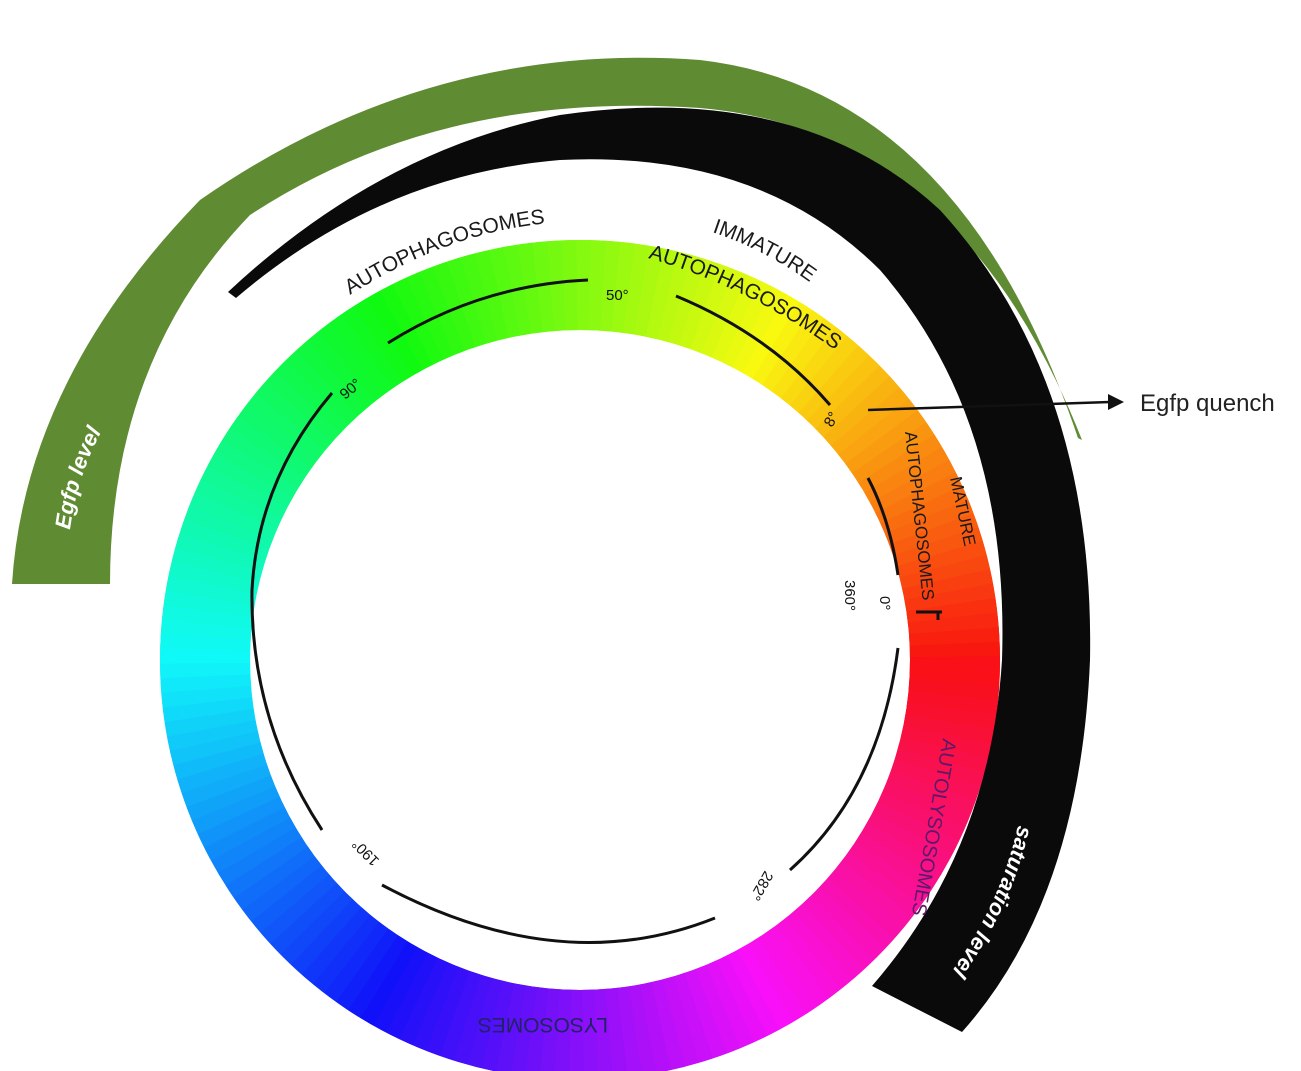 The image size is (1301, 1071). I want to click on lysosomes-label: LYSOSOMES, so click(543, 1024).